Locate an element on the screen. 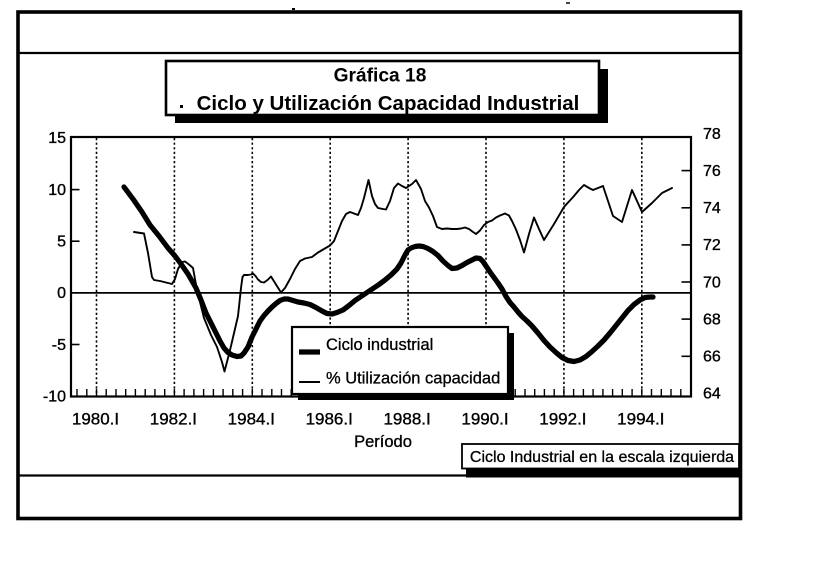 This screenshot has height=561, width=823. svg-text: Gráfica 18 is located at coordinates (380, 76).